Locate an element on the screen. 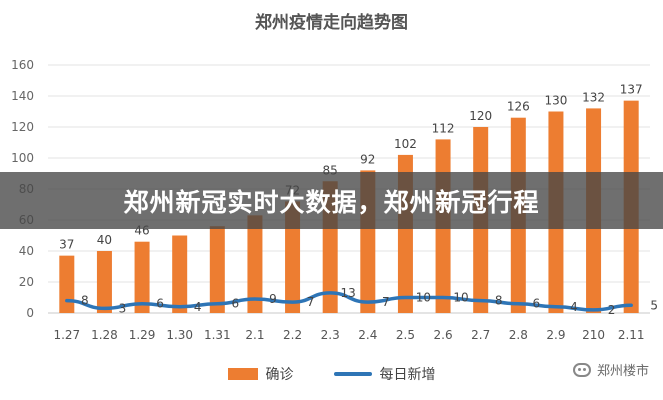 The height and width of the screenshot is (400, 663). x-tick-label: 1.29 is located at coordinates (142, 335).